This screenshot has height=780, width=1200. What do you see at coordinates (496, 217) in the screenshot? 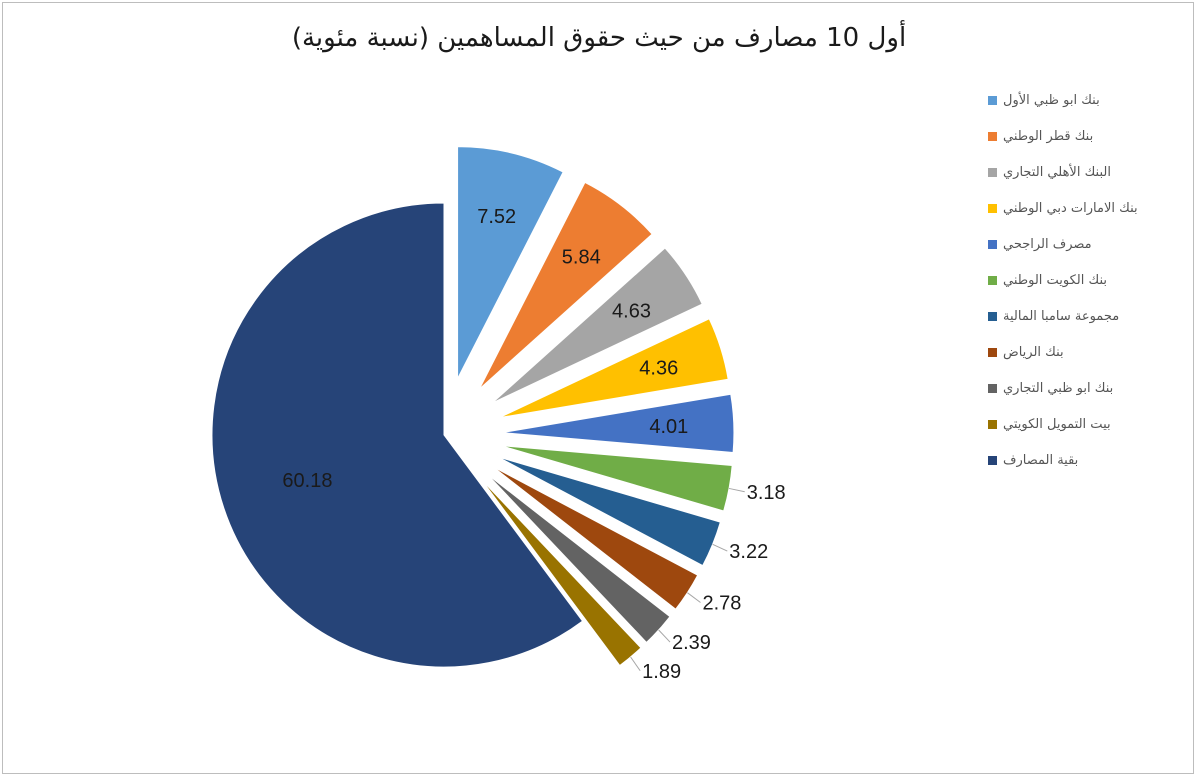
I see `data-label: 7.52` at bounding box center [496, 217].